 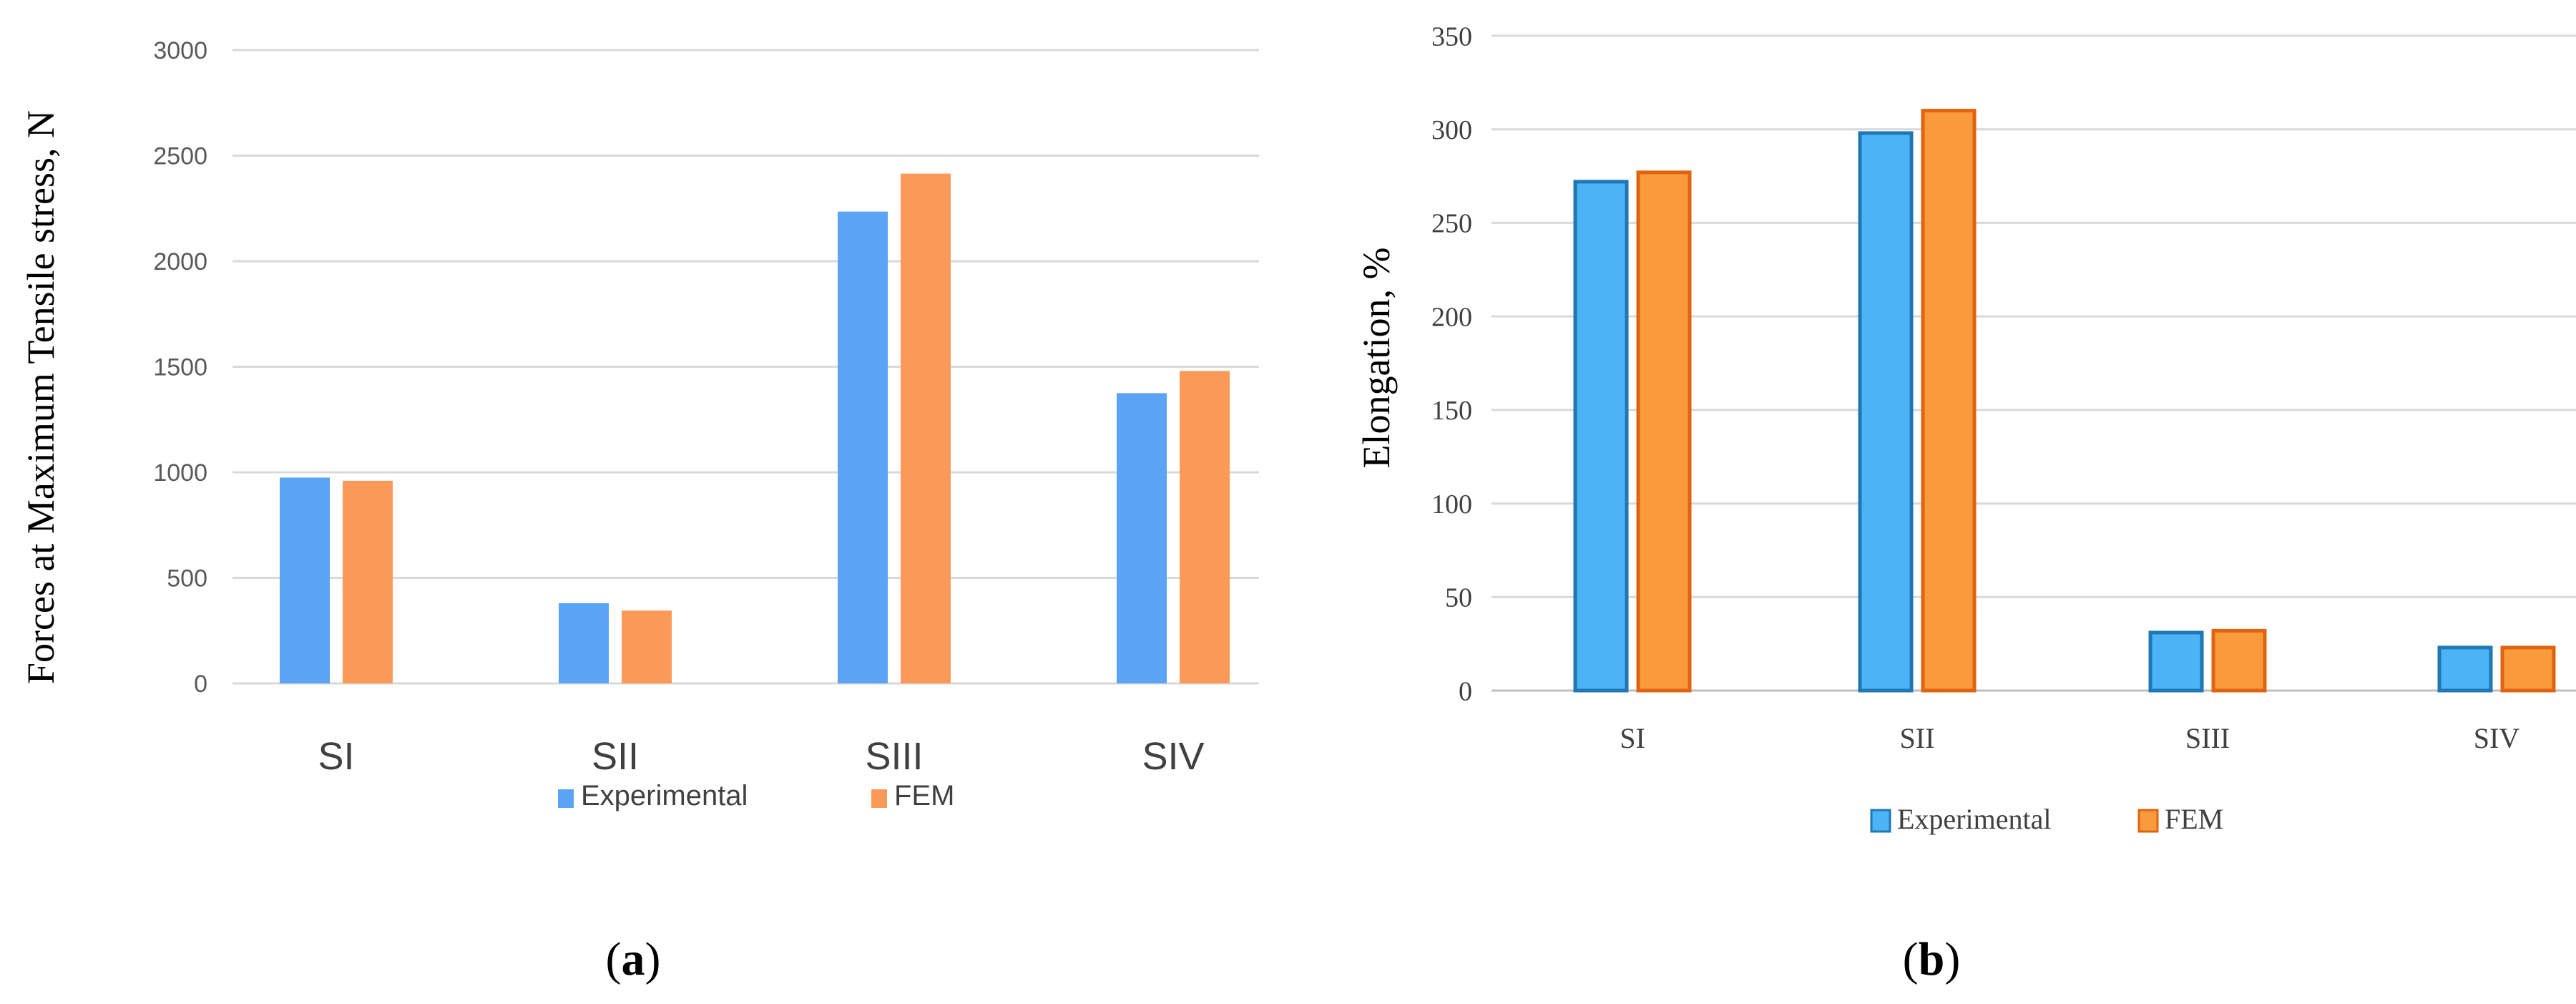 What do you see at coordinates (1451, 130) in the screenshot?
I see `chart-b-y-tick-label: 300` at bounding box center [1451, 130].